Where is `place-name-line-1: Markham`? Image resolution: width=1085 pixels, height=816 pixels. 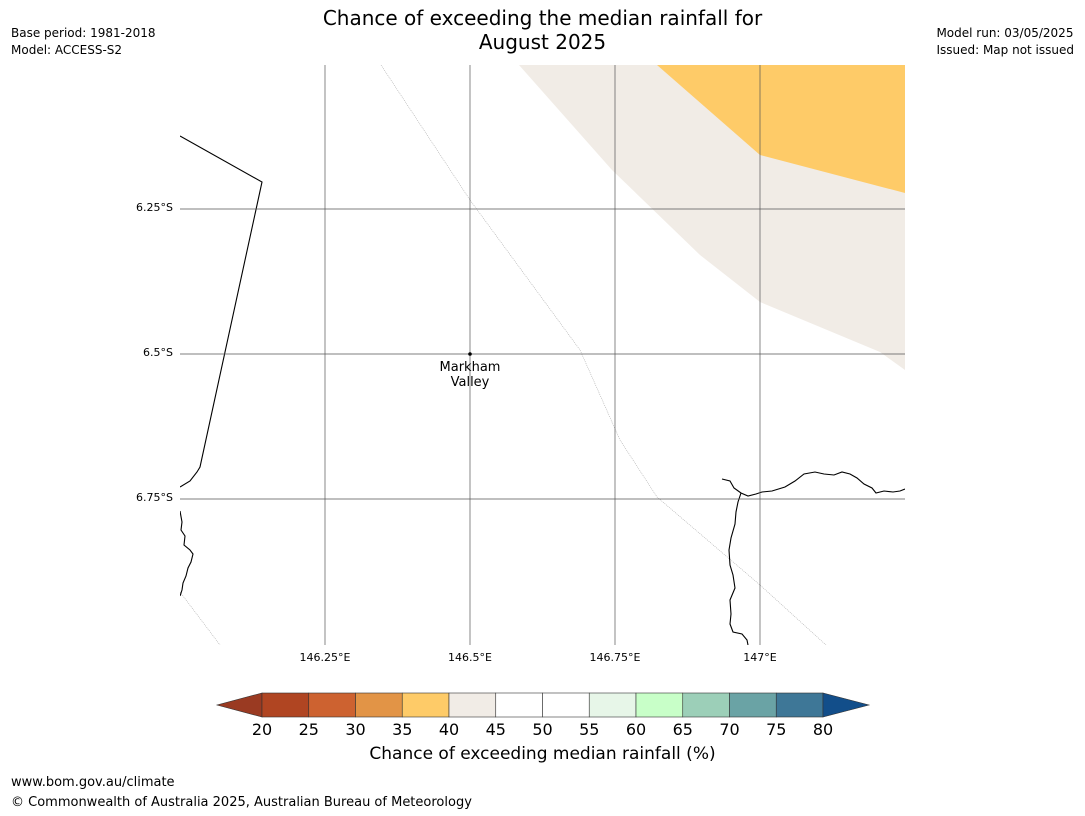
place-name-line-1: Markham is located at coordinates (470, 367).